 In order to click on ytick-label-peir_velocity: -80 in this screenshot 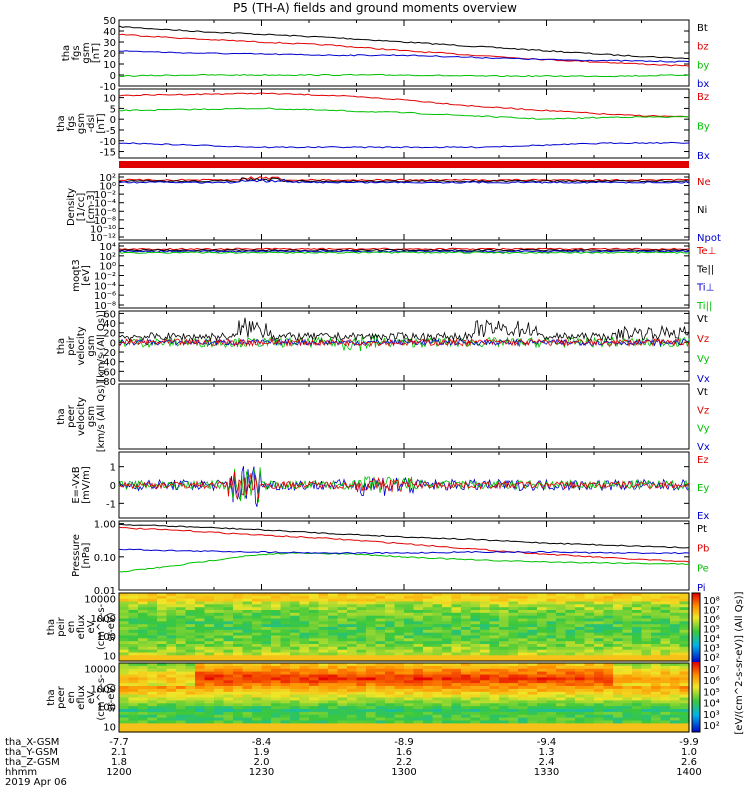, I will do `click(108, 382)`.